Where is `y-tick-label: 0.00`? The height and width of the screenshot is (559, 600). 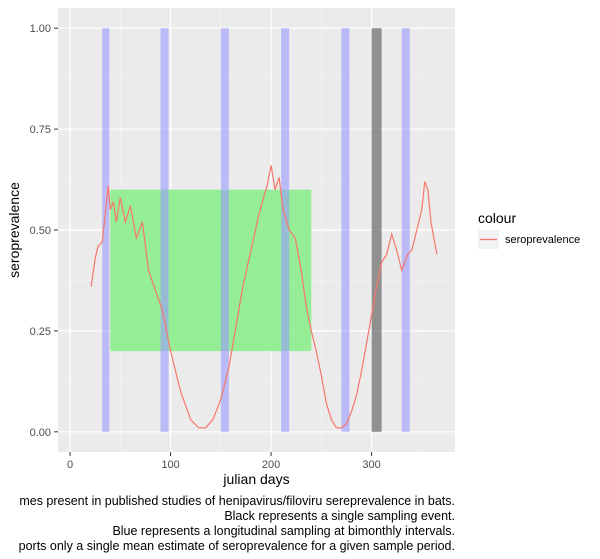 y-tick-label: 0.00 is located at coordinates (40, 433).